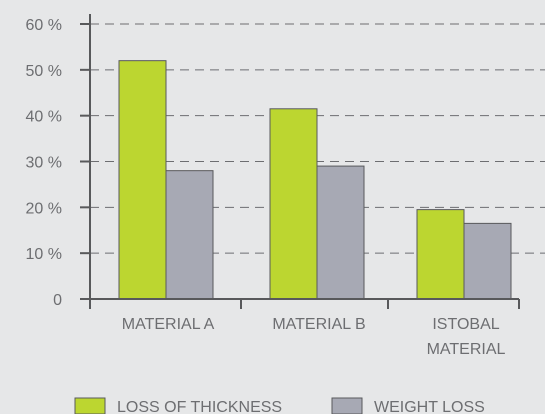 The image size is (545, 414). I want to click on x-category-label: MATERIAL B, so click(318, 324).